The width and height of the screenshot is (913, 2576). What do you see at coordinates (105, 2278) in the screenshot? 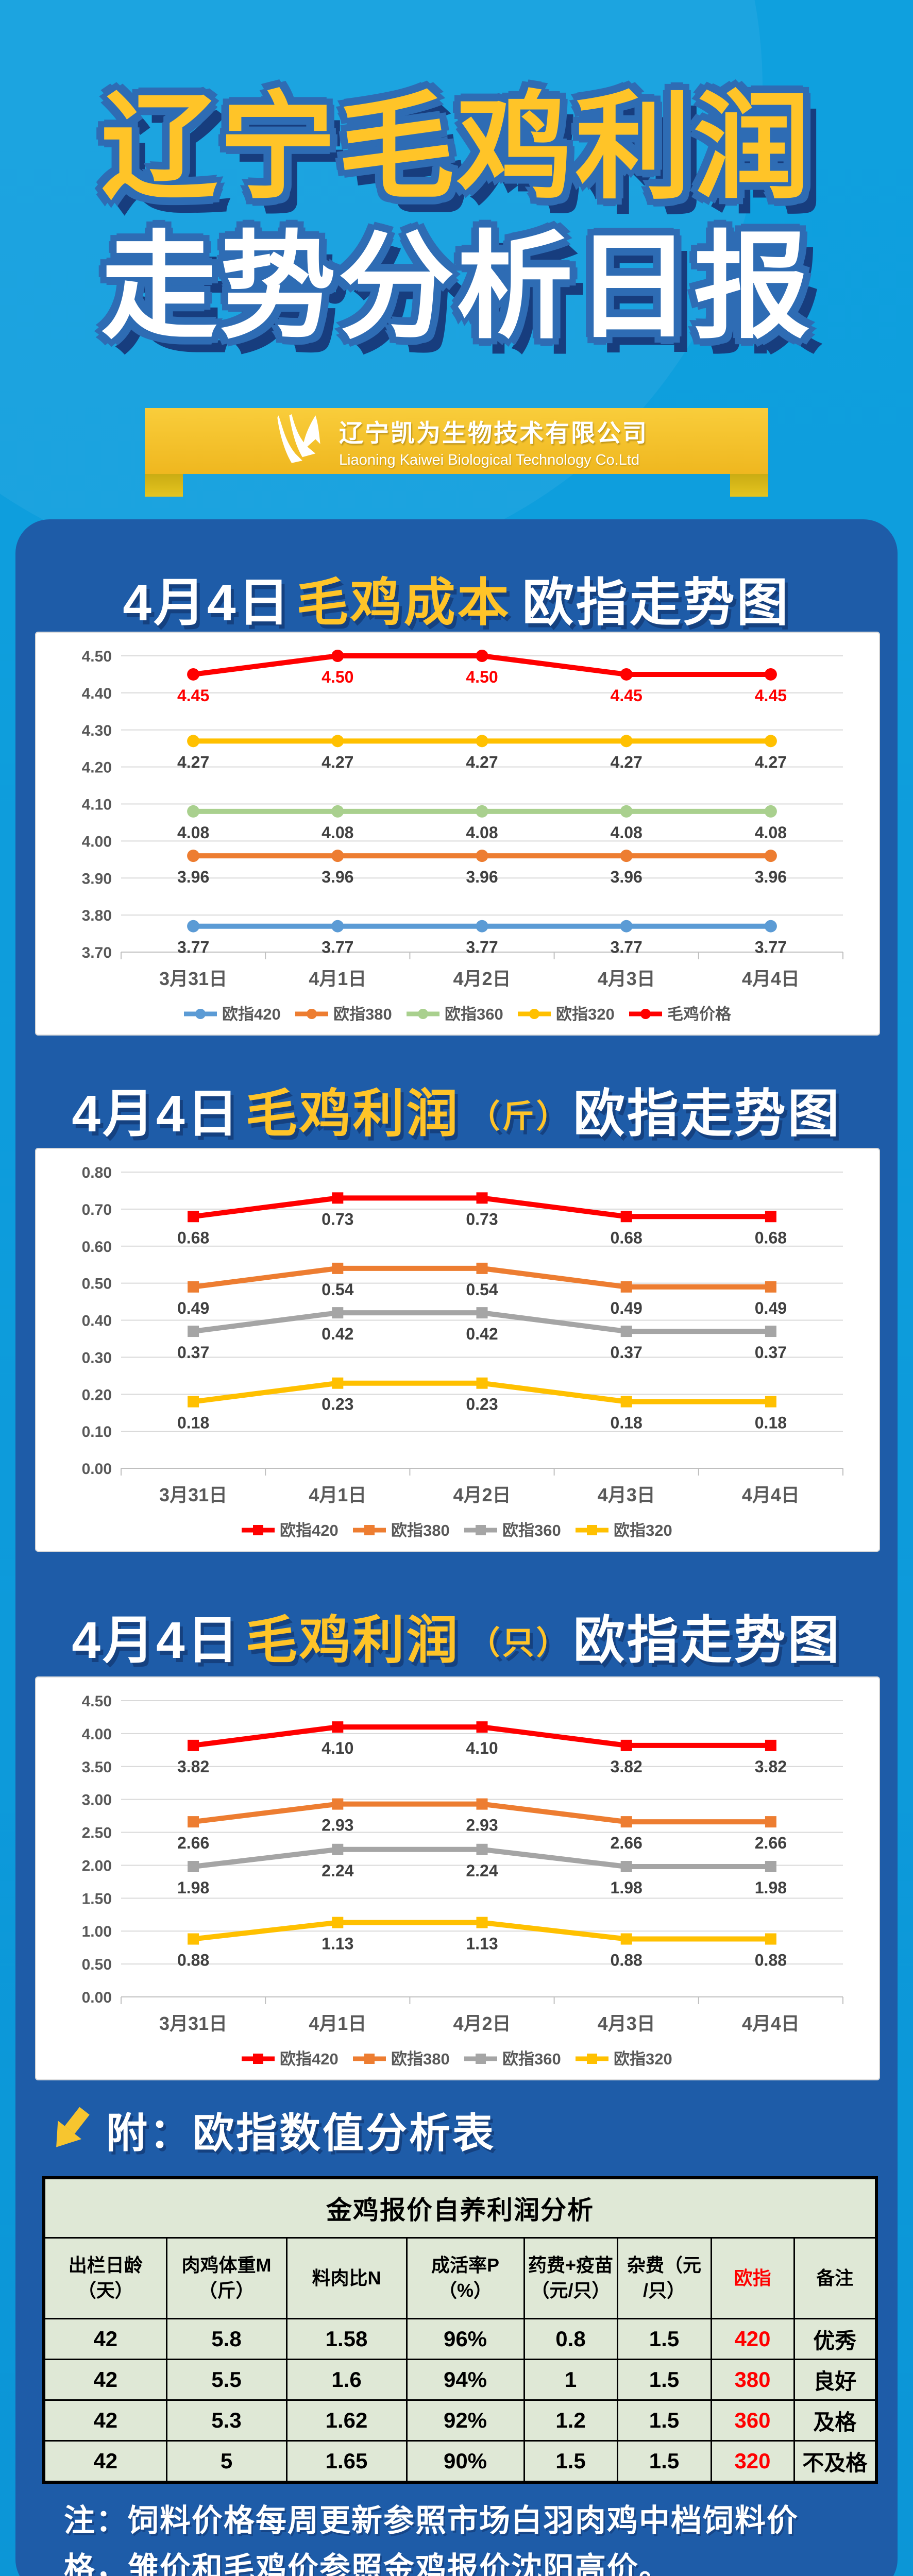
I see `table-header-cell: 出栏日龄 （天）` at bounding box center [105, 2278].